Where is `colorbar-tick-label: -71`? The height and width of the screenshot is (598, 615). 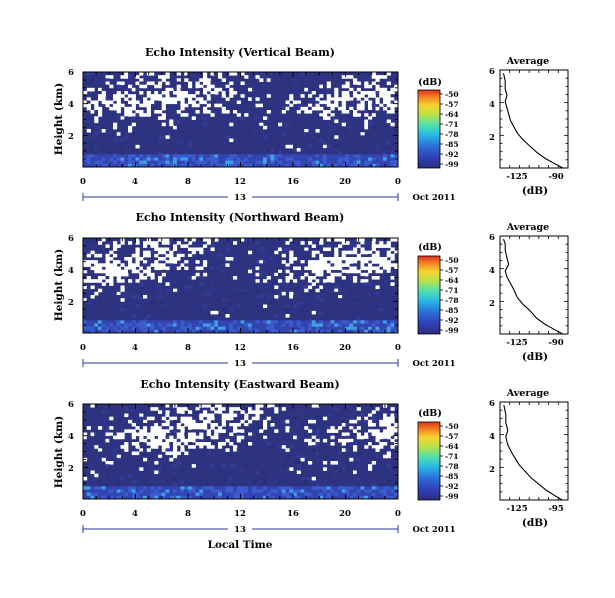 colorbar-tick-label: -71 is located at coordinates (452, 456).